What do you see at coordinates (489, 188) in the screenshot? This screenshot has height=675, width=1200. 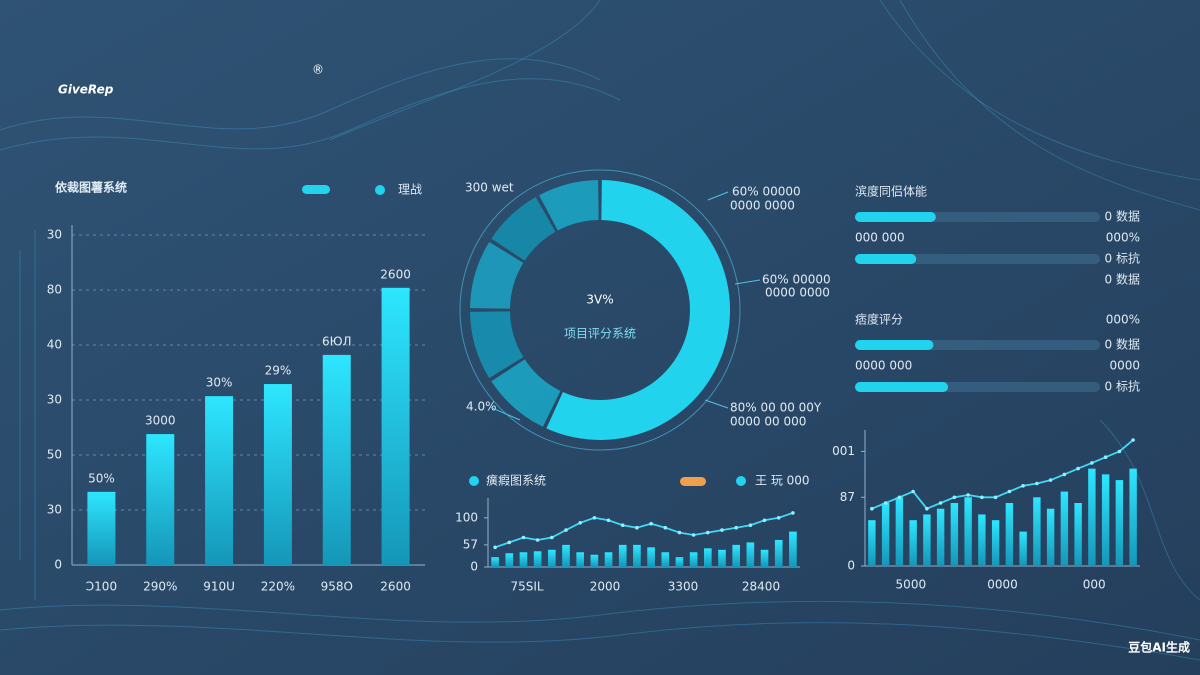 I see `donut-annotation: 300 wet` at bounding box center [489, 188].